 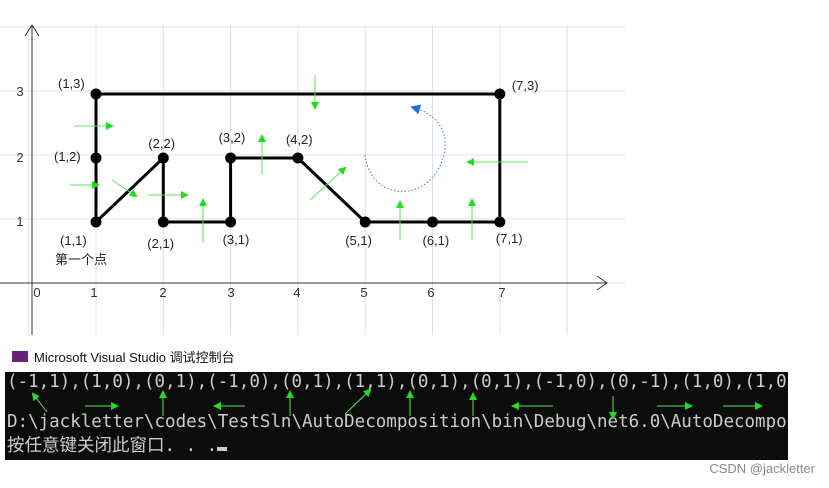 What do you see at coordinates (112, 446) in the screenshot?
I see `prompt: 按任意键关闭此窗口. . .` at bounding box center [112, 446].